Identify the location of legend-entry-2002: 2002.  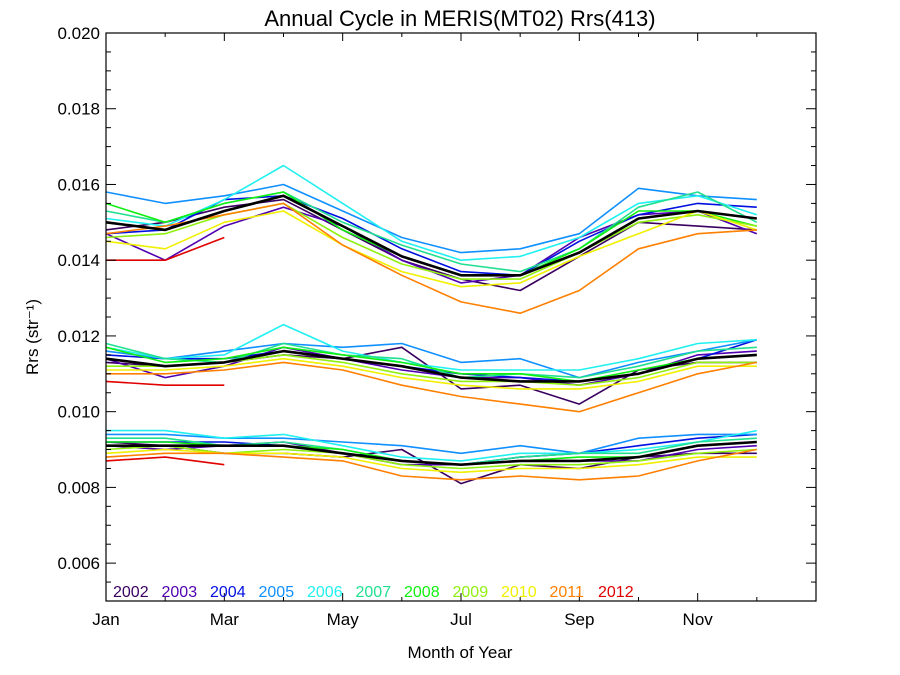
(131, 592).